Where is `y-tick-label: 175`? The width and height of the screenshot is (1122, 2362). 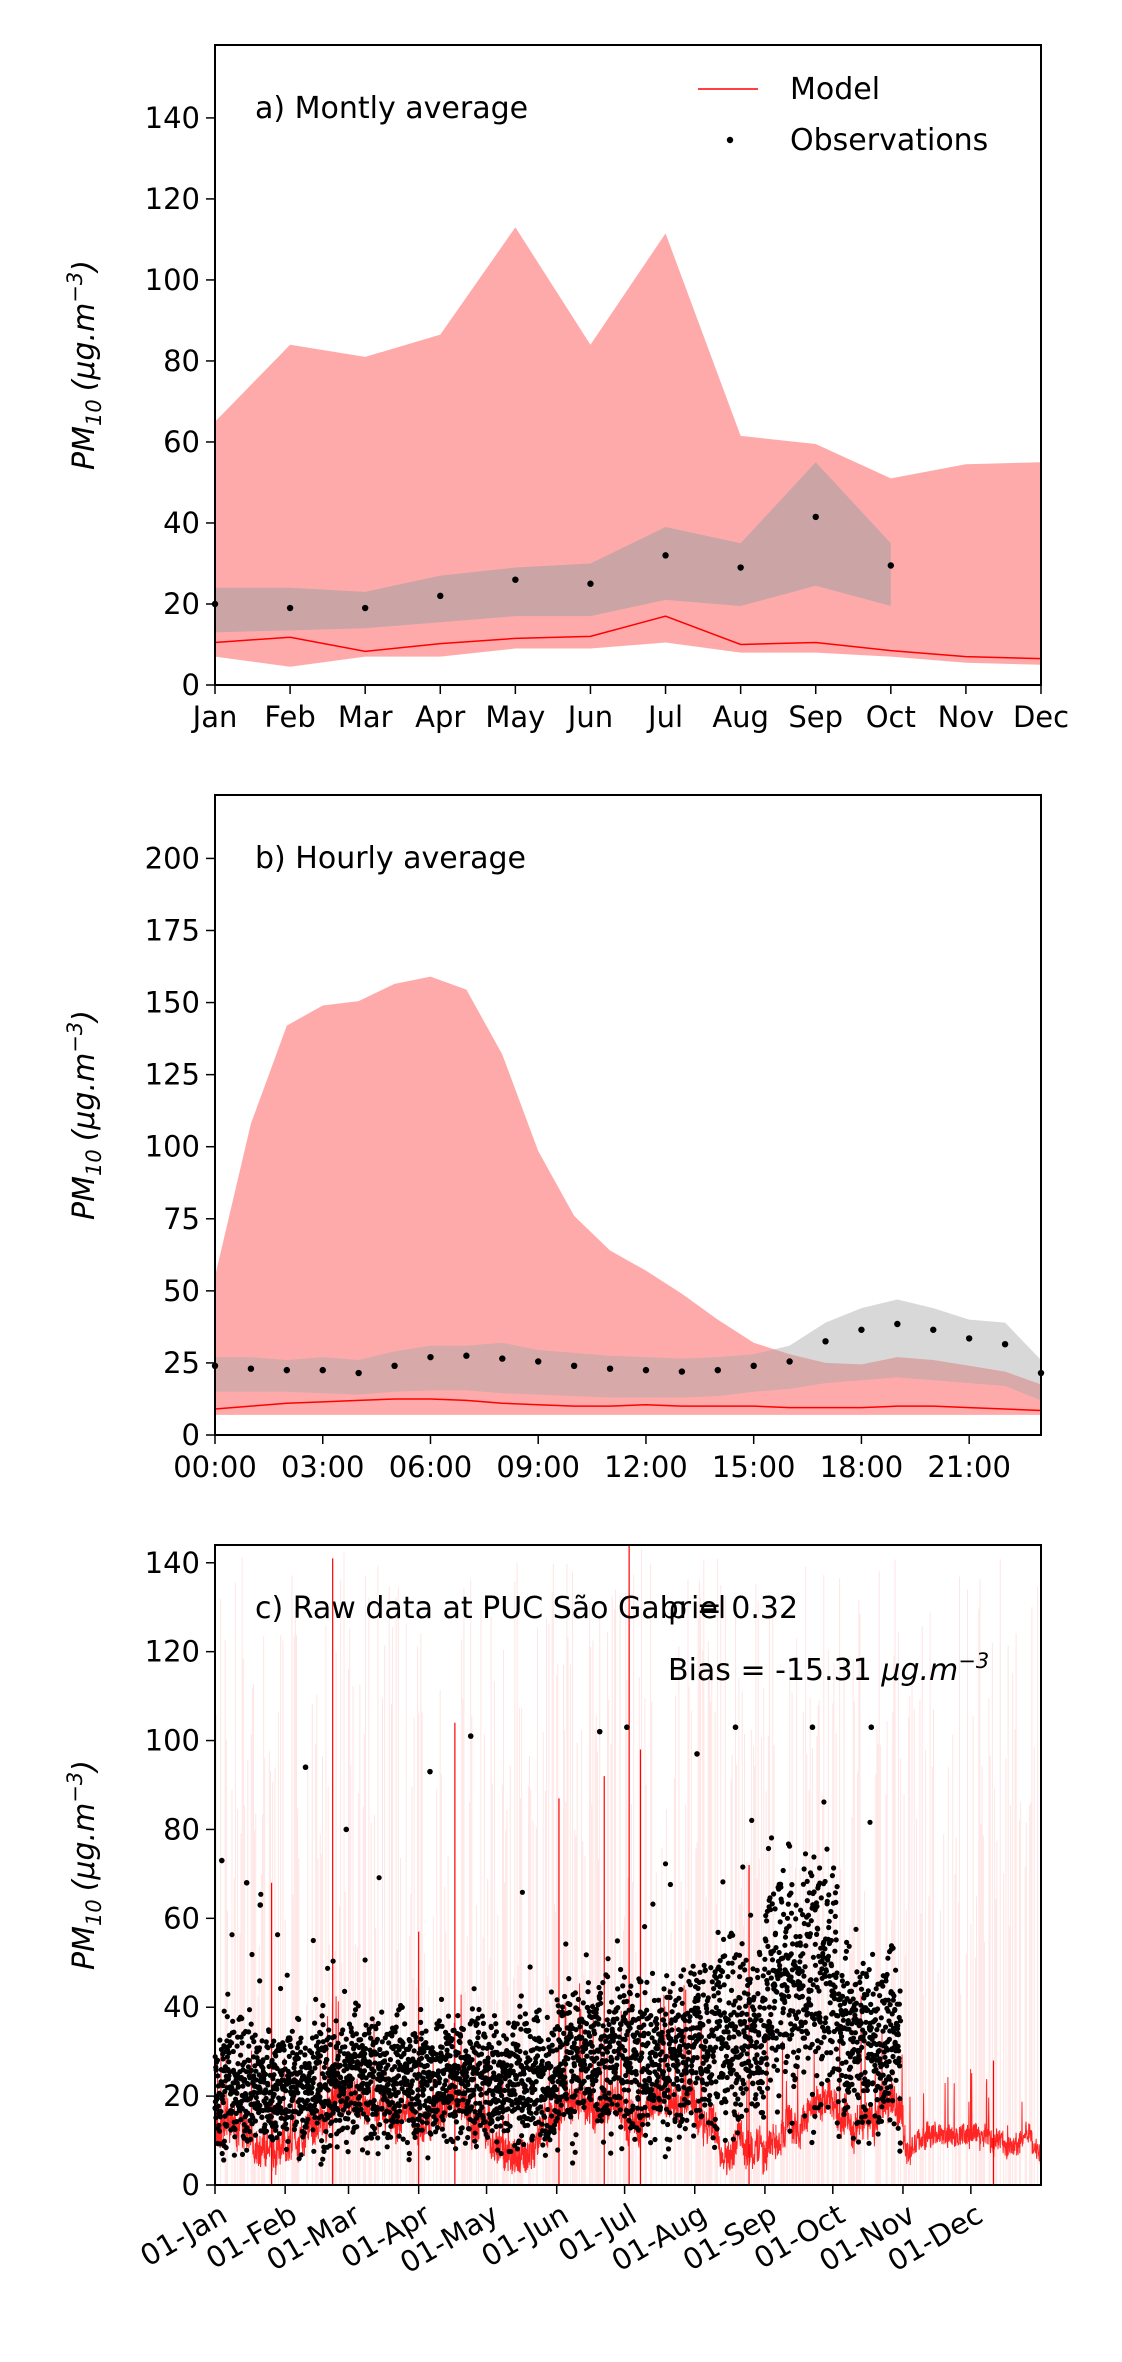
y-tick-label: 175 is located at coordinates (172, 930).